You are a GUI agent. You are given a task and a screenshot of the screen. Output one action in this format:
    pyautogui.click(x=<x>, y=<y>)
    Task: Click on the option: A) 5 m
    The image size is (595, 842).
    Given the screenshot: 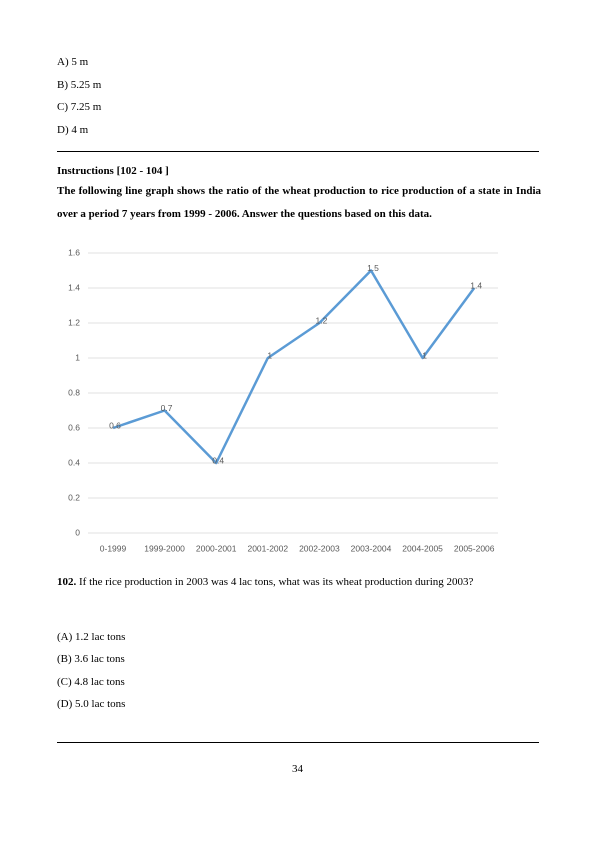 What is the action you would take?
    pyautogui.click(x=73, y=62)
    